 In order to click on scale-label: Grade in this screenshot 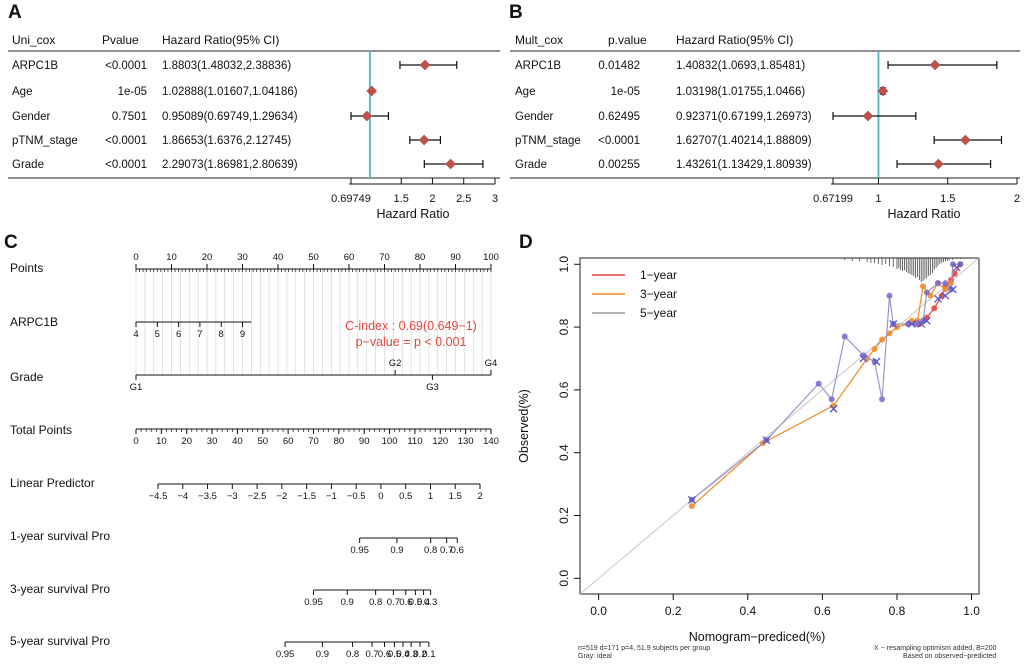, I will do `click(27, 377)`.